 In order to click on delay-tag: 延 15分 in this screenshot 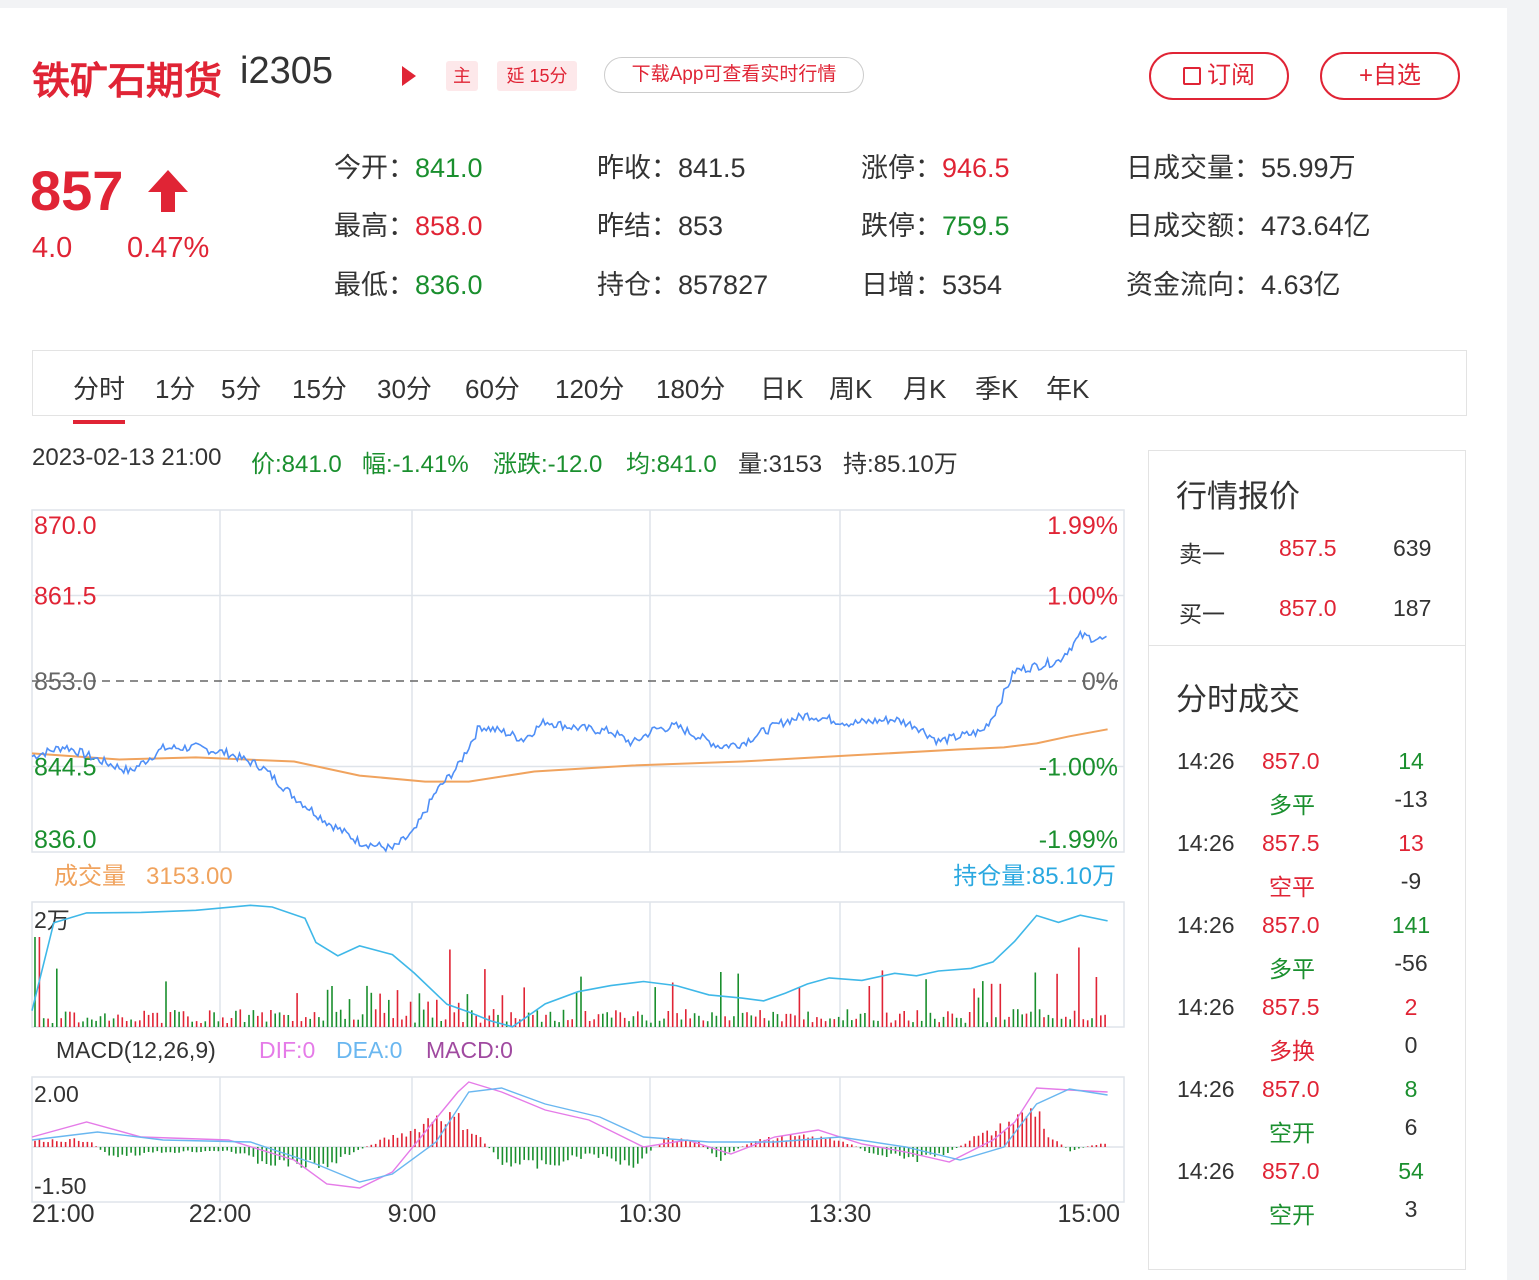, I will do `click(537, 76)`.